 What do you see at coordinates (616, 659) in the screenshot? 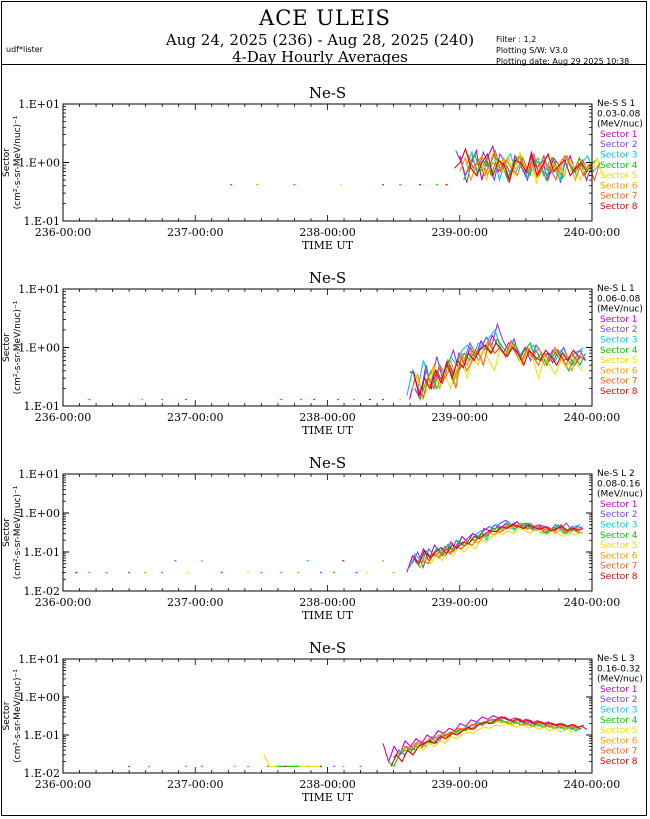
I see `legend-channel: Ne-S L 3` at bounding box center [616, 659].